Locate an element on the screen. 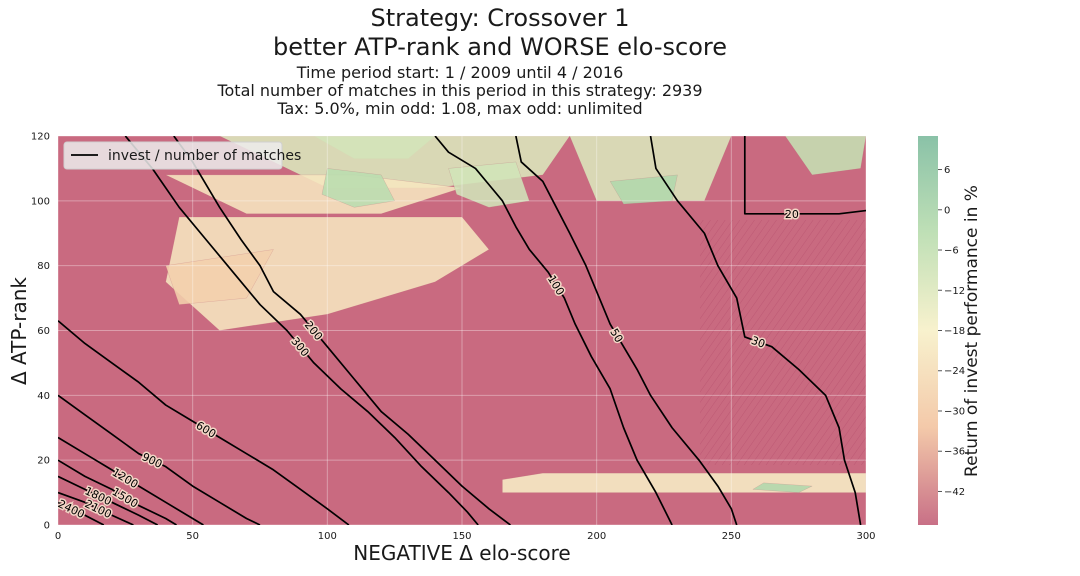 This screenshot has height=576, width=1080. legend-box is located at coordinates (173, 155).